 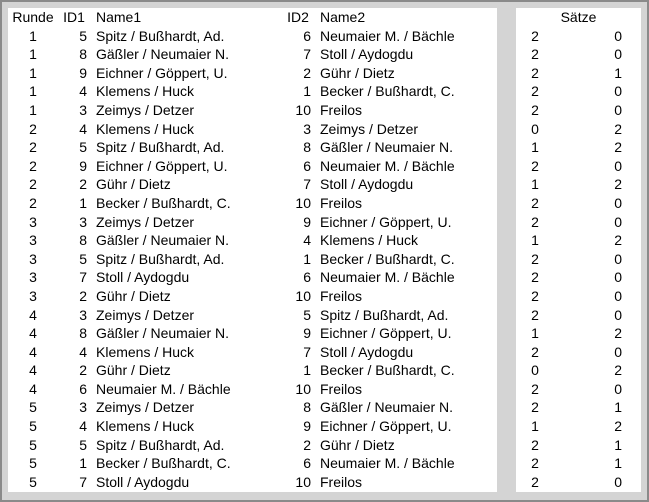 I want to click on id1-cell: 6, so click(x=83, y=388).